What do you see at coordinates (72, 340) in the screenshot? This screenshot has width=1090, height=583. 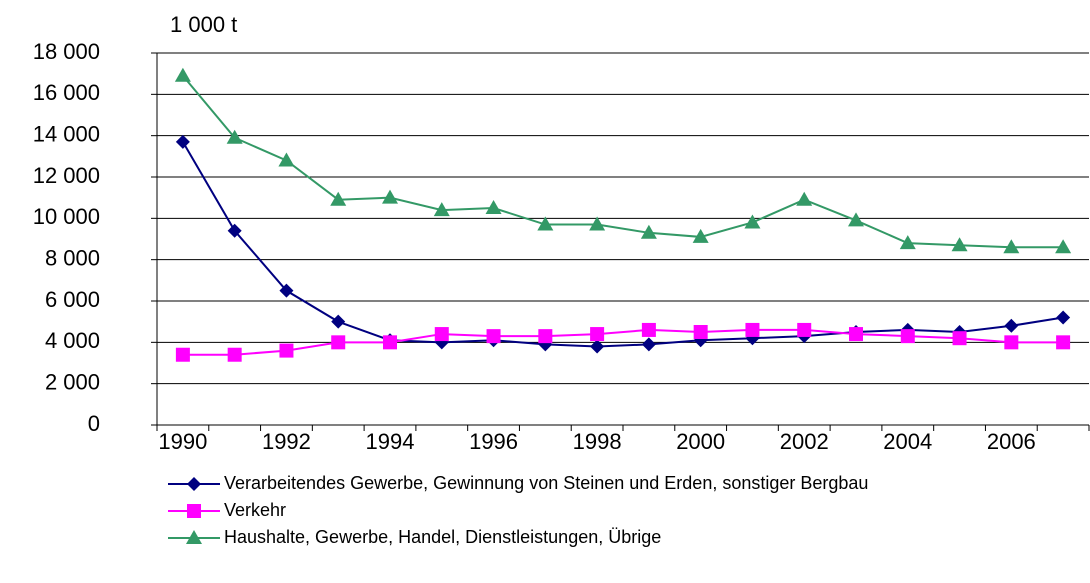 I see `y-tick-label: 4 000` at bounding box center [72, 340].